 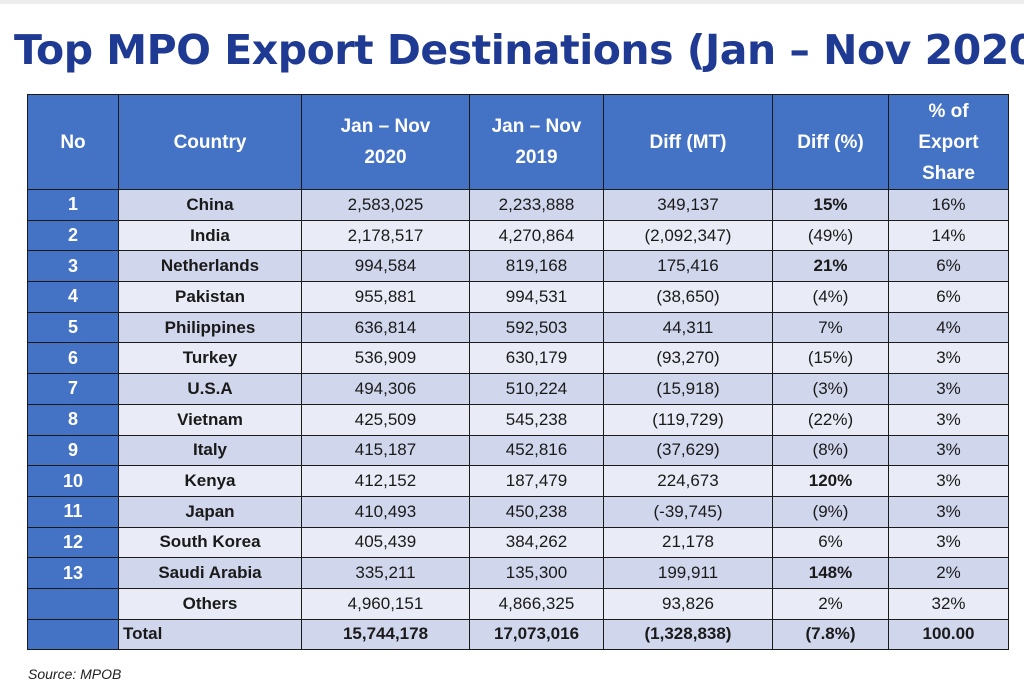 I want to click on cell-country: Netherlands, so click(x=210, y=266).